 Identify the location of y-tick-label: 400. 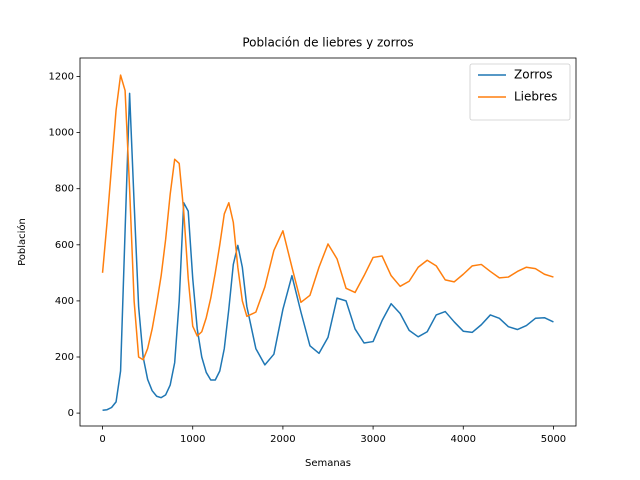
(64, 301).